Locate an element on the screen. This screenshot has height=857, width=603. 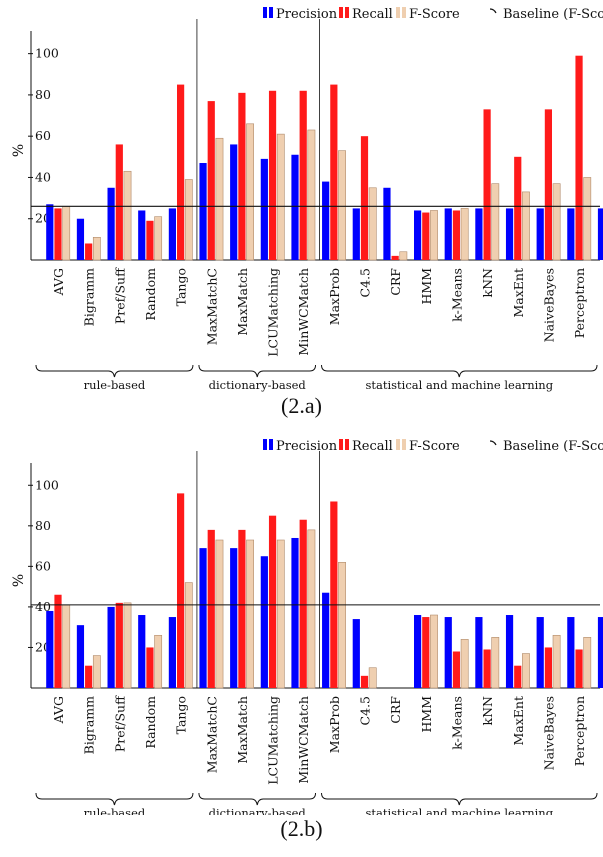
bar-precision-maxmatch is located at coordinates (234, 618).